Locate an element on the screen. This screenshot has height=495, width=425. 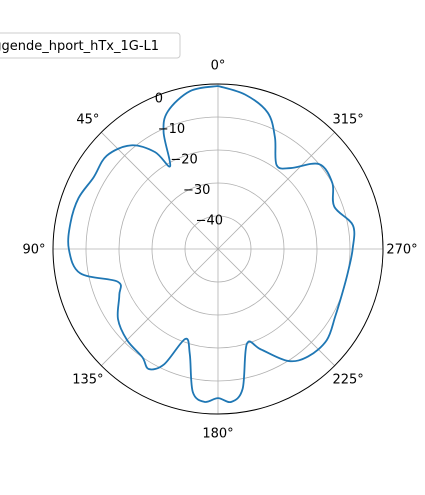
theta-tick-label: 180° is located at coordinates (217, 434).